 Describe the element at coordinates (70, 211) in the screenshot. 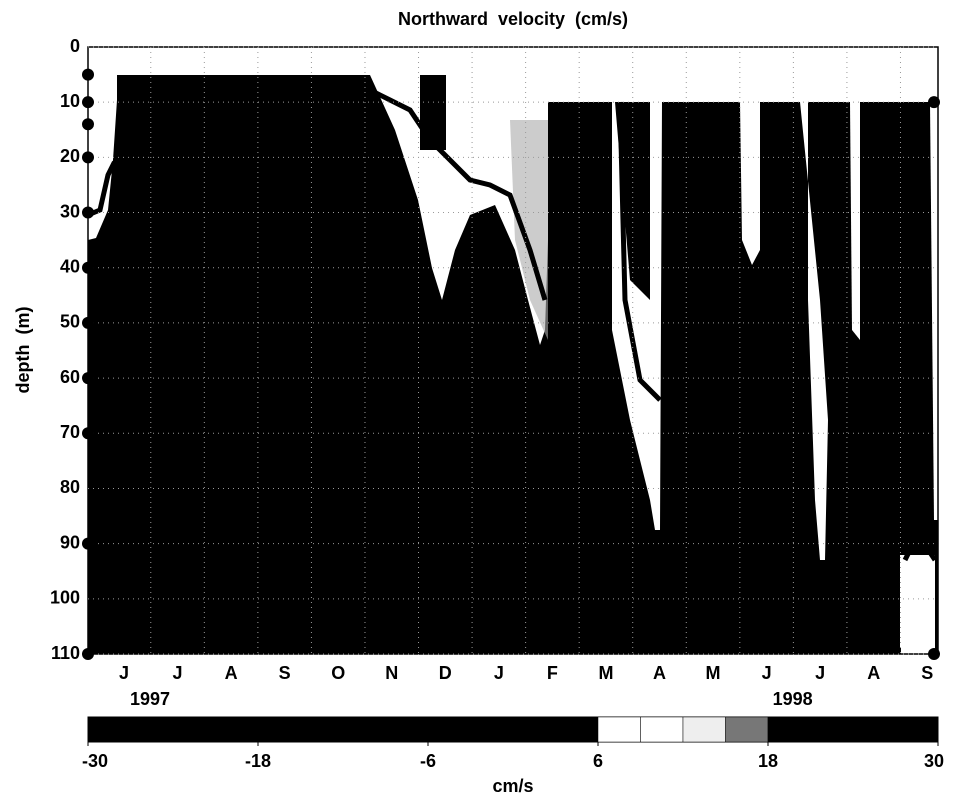

I see `y-tick-label: 30` at that location.